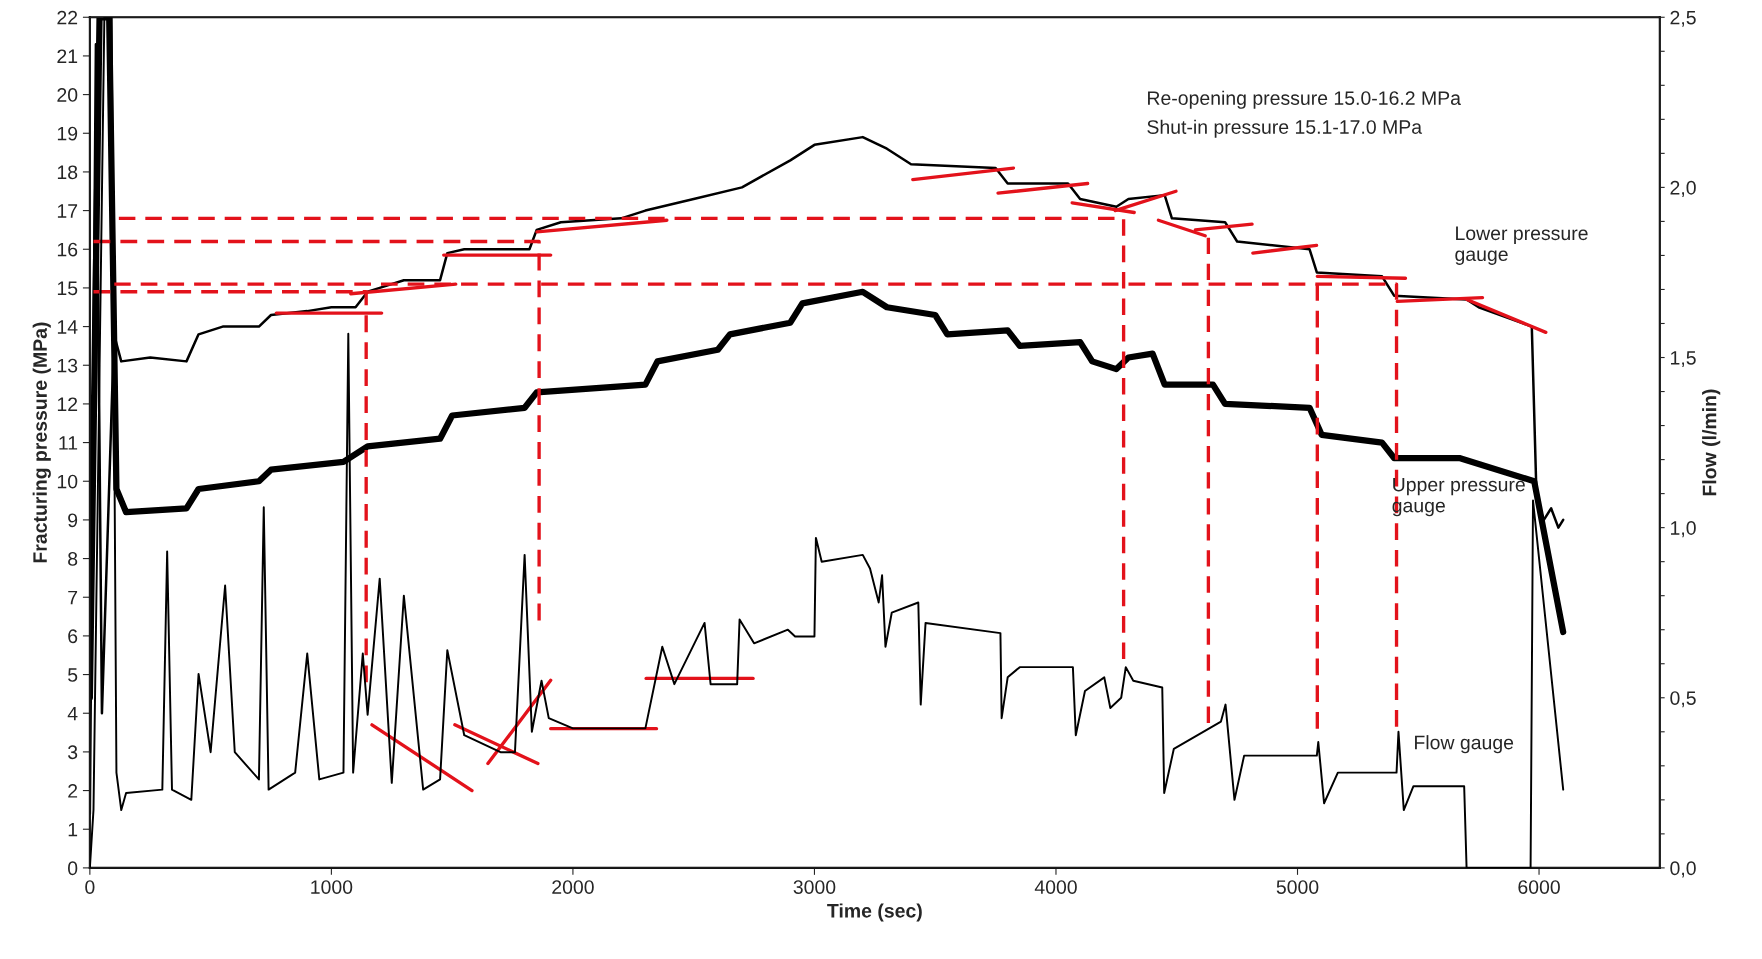  What do you see at coordinates (1539, 887) in the screenshot?
I see `x-tick-label: 6000` at bounding box center [1539, 887].